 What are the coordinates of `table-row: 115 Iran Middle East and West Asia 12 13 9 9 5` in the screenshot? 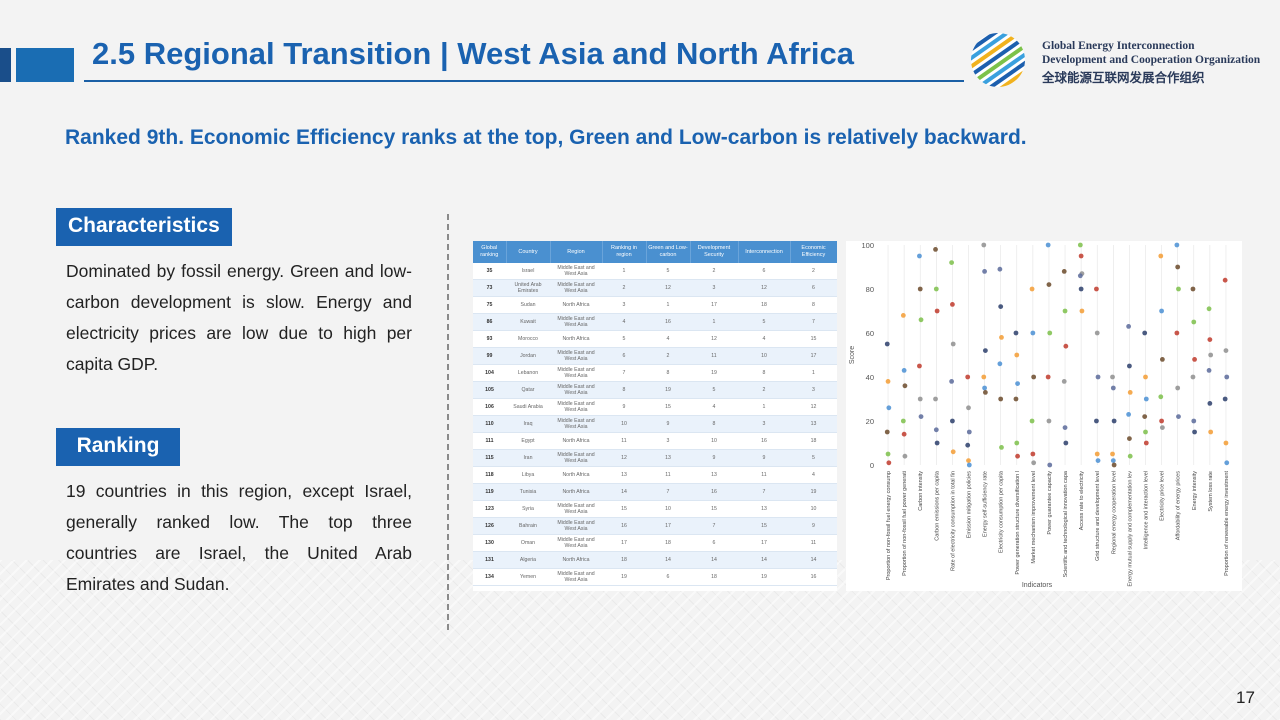 It's located at (655, 458).